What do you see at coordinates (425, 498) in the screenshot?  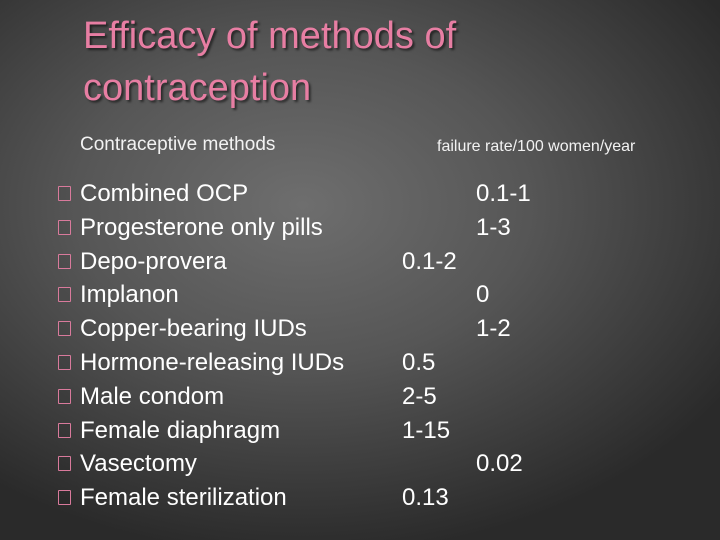 I see `failure-rate-value: 0.13` at bounding box center [425, 498].